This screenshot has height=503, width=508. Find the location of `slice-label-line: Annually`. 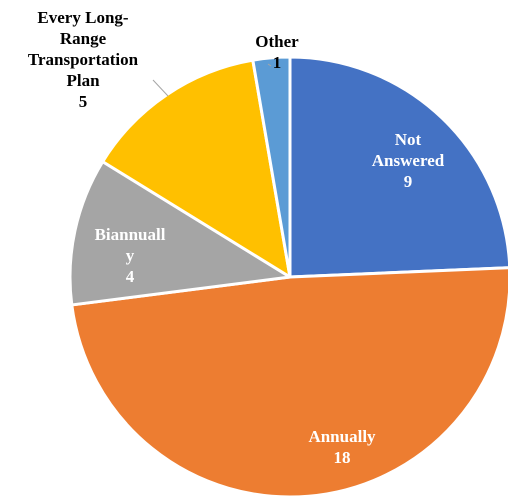

slice-label-line: Annually is located at coordinates (342, 436).